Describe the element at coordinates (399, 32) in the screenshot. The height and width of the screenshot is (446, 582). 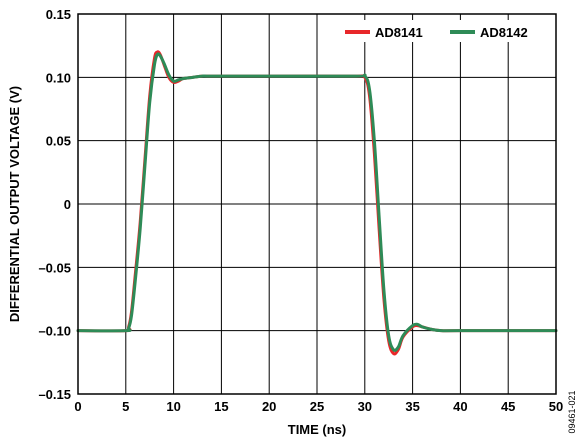
I see `legend-label-ad8141: AD8141` at that location.